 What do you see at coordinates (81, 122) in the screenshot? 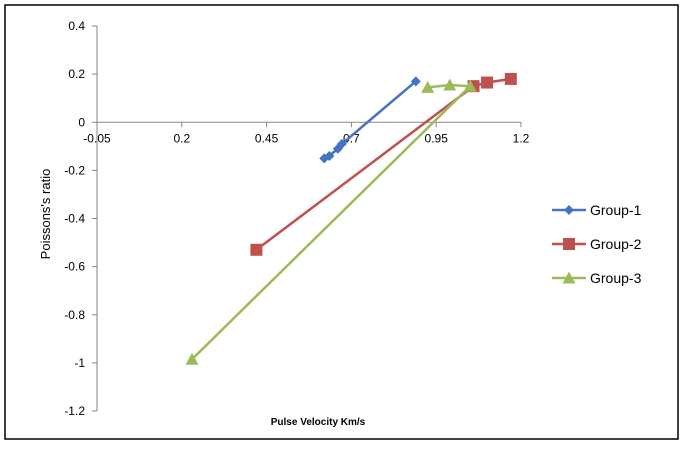
I see `y-tick-label: 0` at bounding box center [81, 122].